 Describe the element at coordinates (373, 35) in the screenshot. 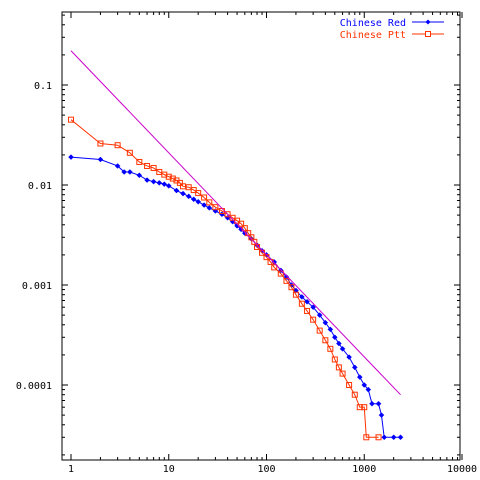

I see `legend-label: Chinese Ptt` at that location.